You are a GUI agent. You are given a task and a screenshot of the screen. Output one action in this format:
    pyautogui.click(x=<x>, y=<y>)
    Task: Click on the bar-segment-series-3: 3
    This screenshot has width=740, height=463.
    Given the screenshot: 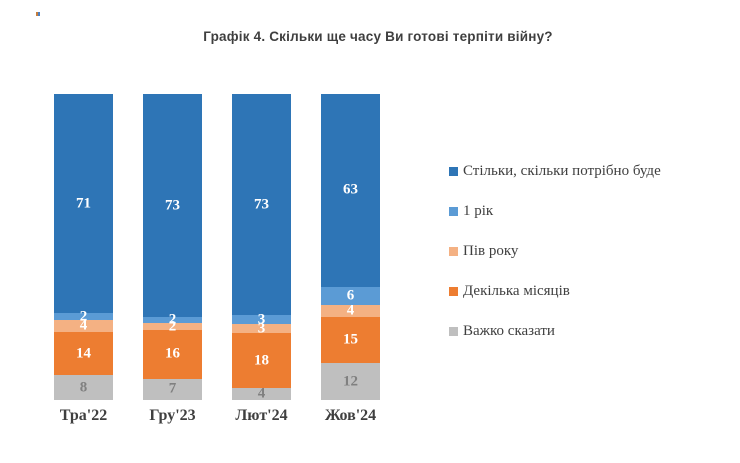 What is the action you would take?
    pyautogui.click(x=261, y=328)
    